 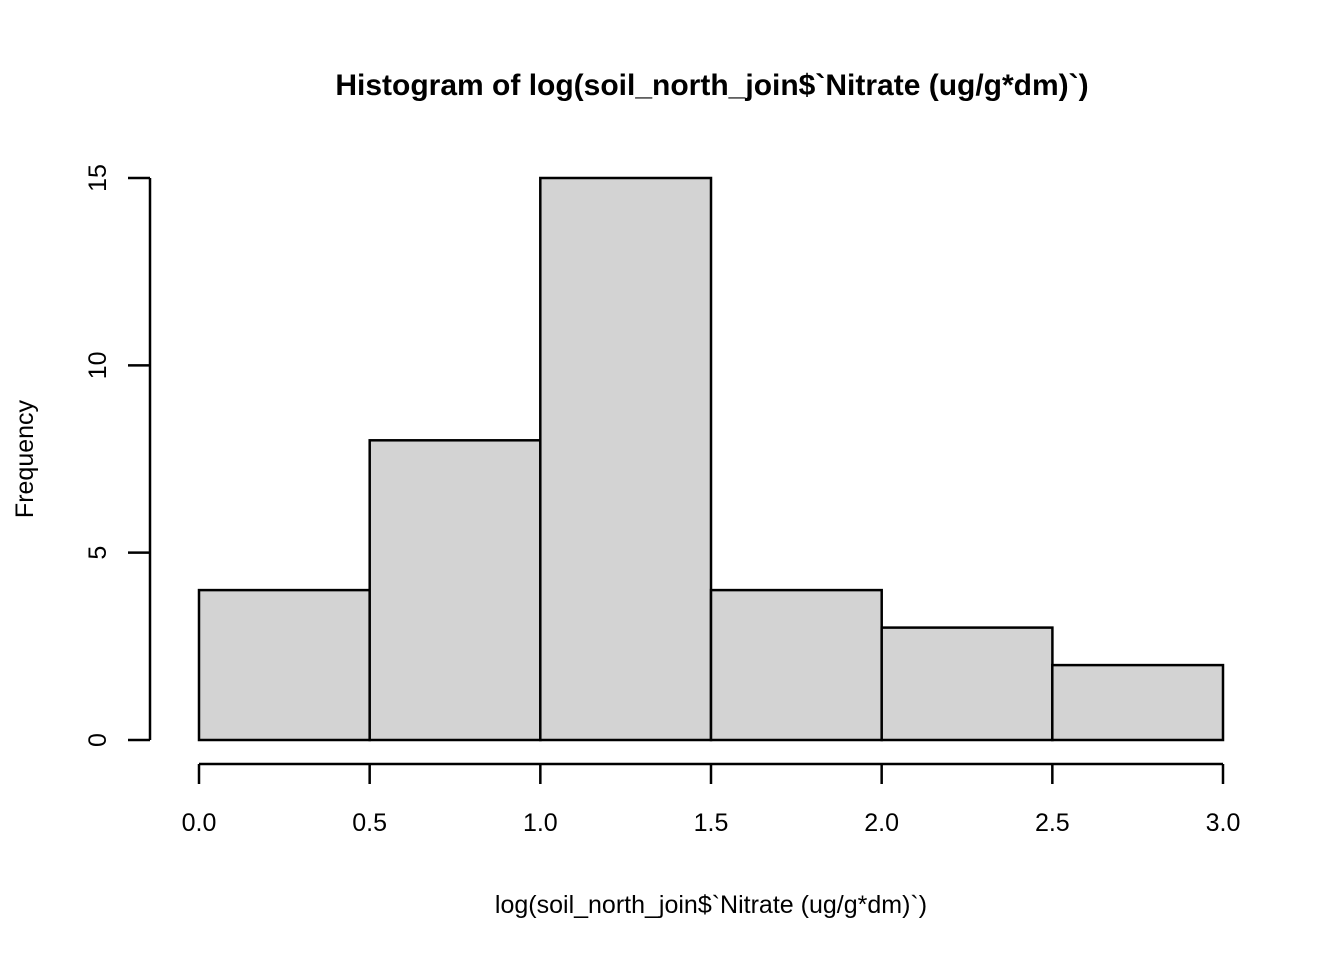 What do you see at coordinates (199, 823) in the screenshot?
I see `x-tick-label: 0.0` at bounding box center [199, 823].